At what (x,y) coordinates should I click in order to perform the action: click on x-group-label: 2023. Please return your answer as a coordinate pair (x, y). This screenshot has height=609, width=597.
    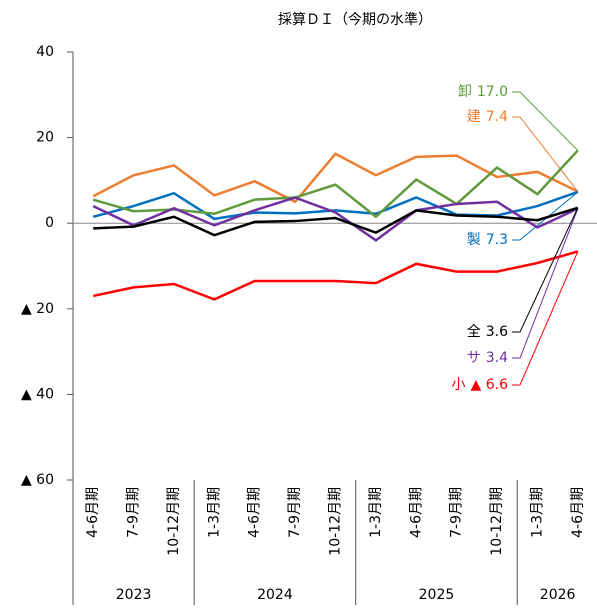
    Looking at the image, I should click on (134, 595).